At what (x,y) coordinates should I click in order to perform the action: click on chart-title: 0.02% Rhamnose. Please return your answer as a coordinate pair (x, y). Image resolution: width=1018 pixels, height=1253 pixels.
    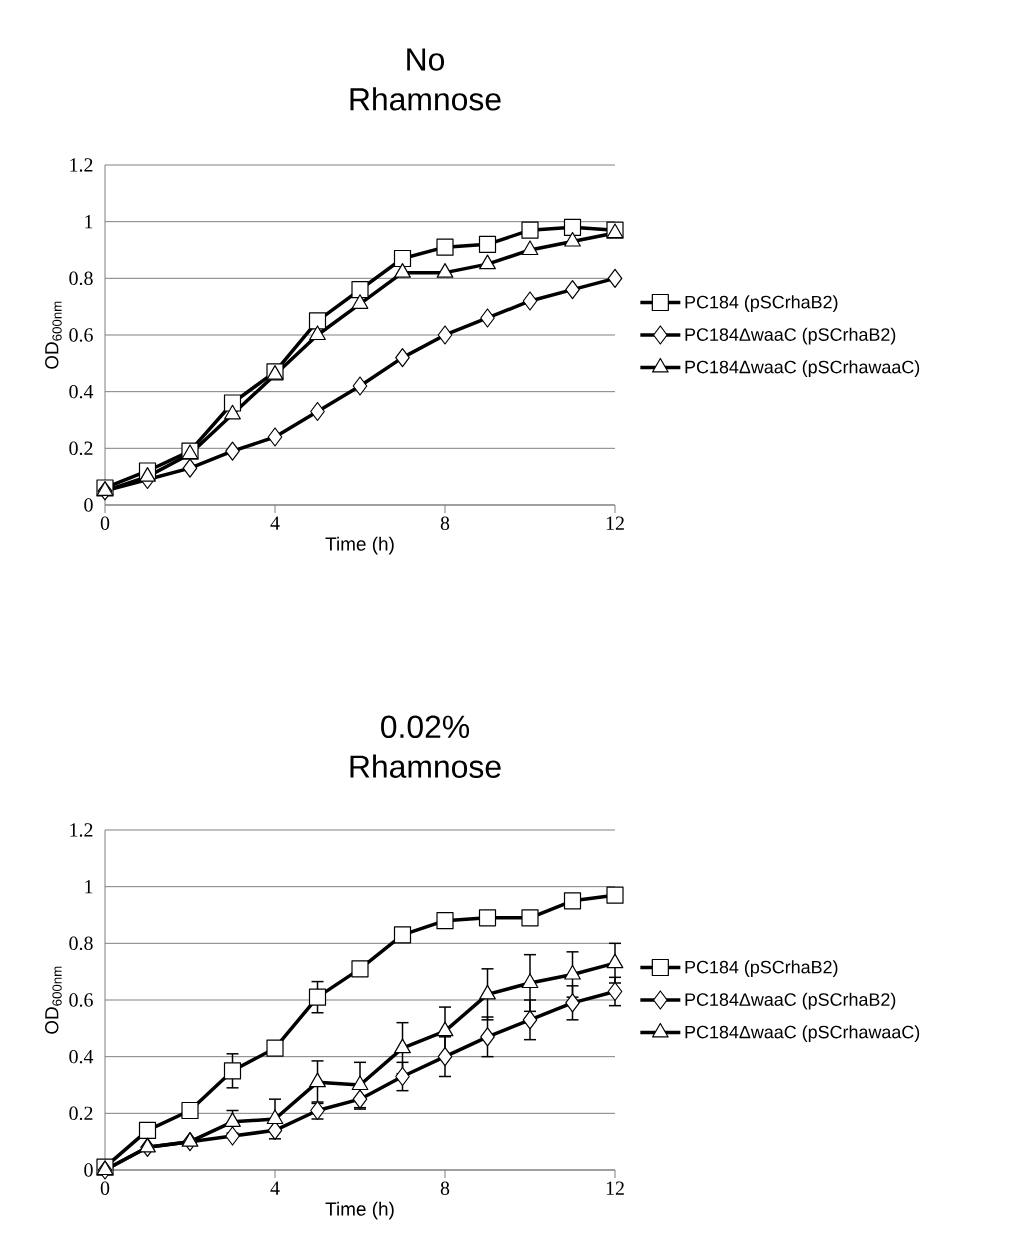
    Looking at the image, I should click on (425, 746).